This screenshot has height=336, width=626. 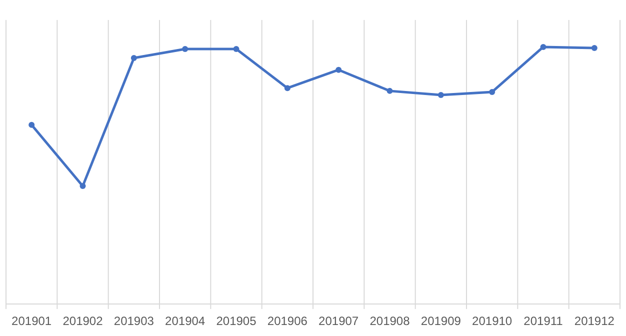 What do you see at coordinates (236, 321) in the screenshot?
I see `x-tick-label: 201905` at bounding box center [236, 321].